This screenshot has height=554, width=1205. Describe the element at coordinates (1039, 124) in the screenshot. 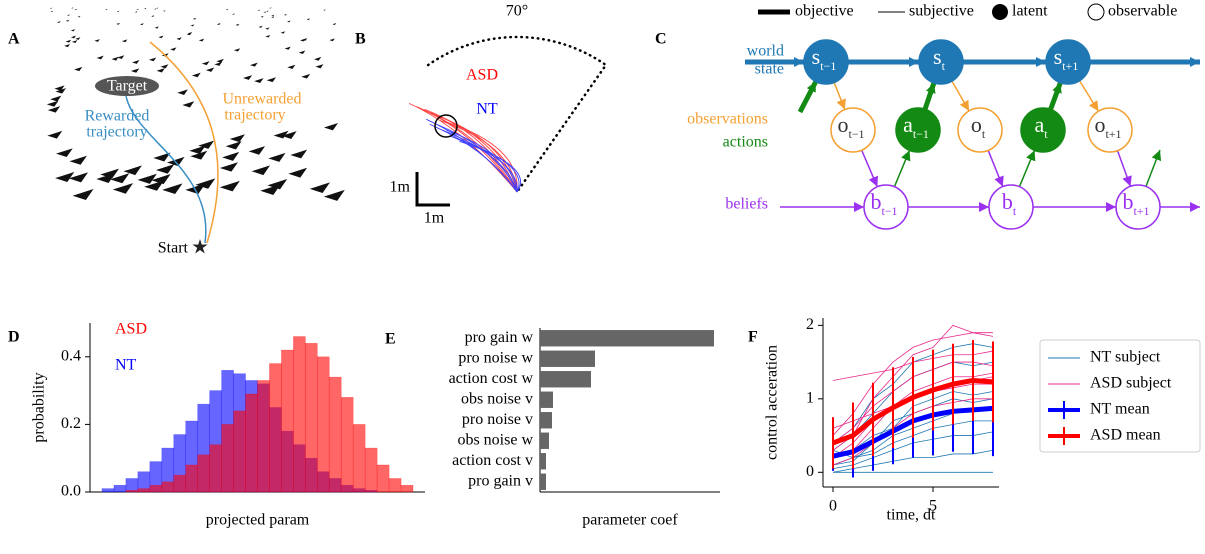

I see `node-symbol: a` at that location.